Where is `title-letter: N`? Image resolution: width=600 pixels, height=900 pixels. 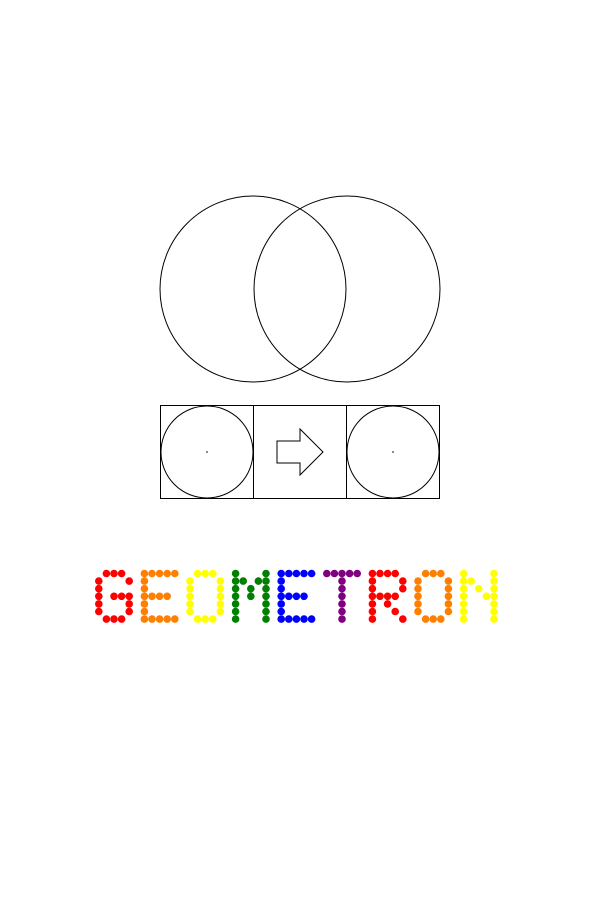
title-letter: N is located at coordinates (478, 596).